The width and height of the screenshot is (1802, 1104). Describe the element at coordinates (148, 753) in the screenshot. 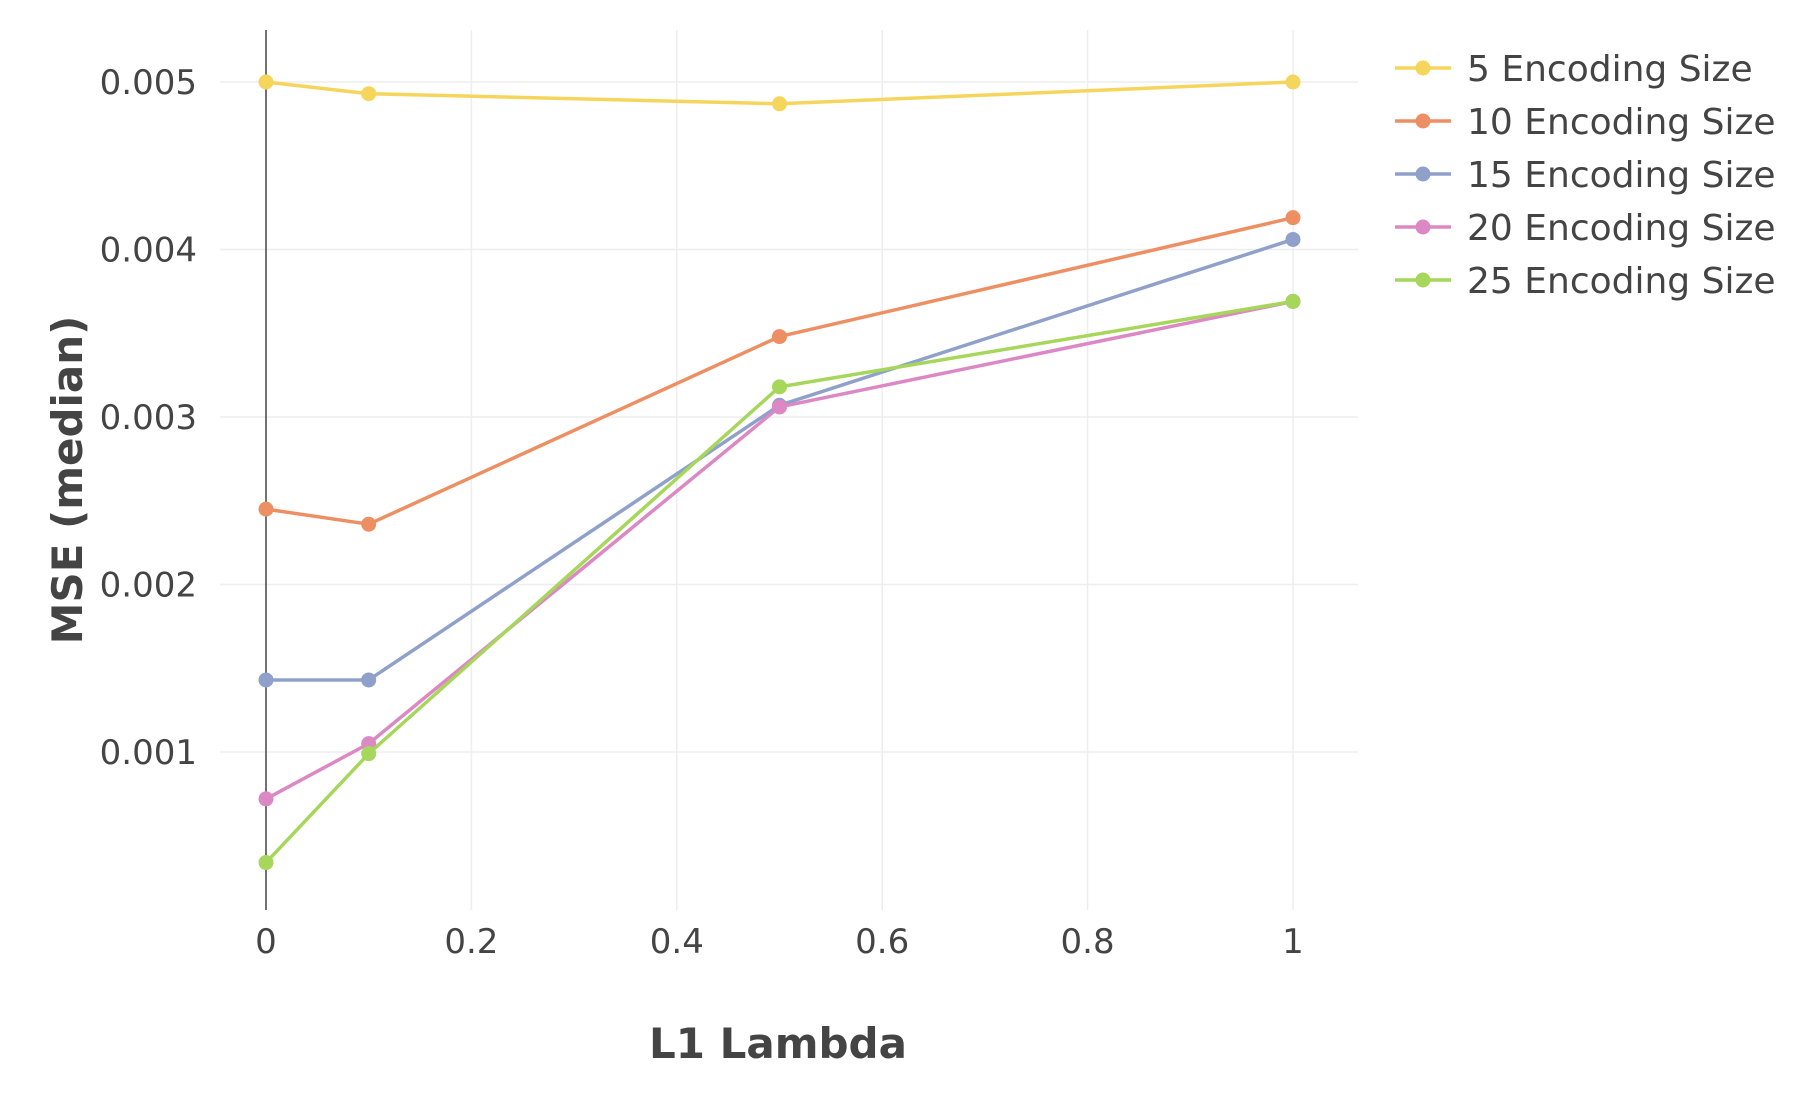

I see `y-tick-label: 0.001` at that location.